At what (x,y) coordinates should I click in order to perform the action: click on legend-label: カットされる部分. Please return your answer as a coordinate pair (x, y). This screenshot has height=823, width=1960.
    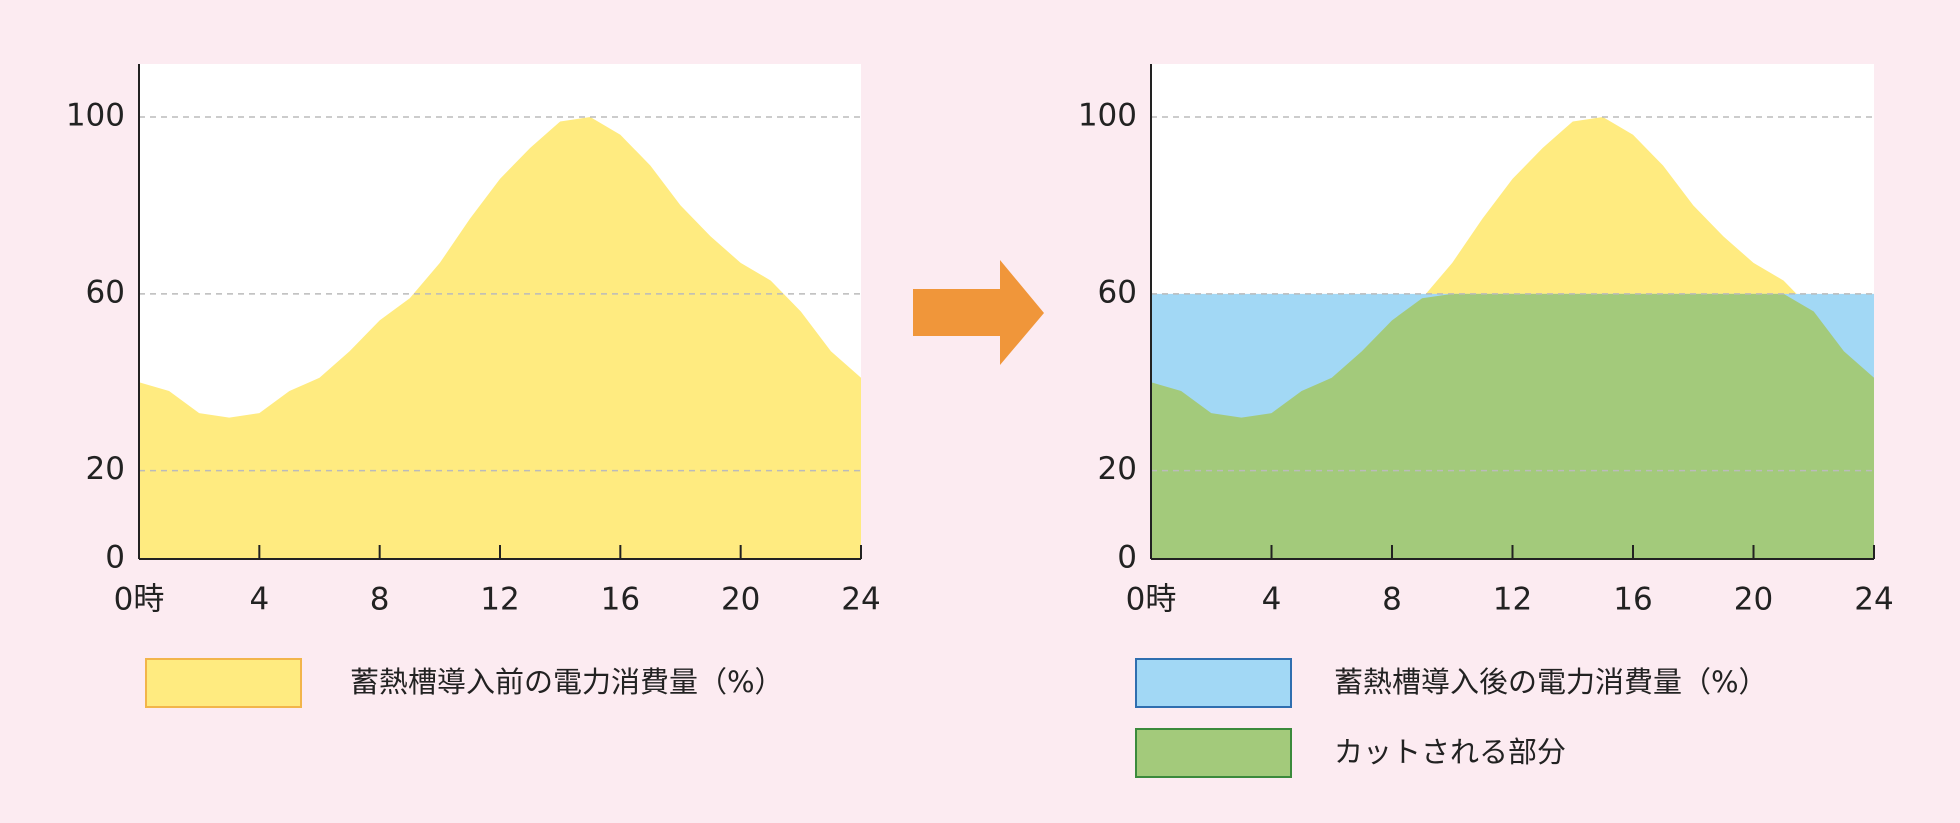
    Looking at the image, I should click on (1450, 752).